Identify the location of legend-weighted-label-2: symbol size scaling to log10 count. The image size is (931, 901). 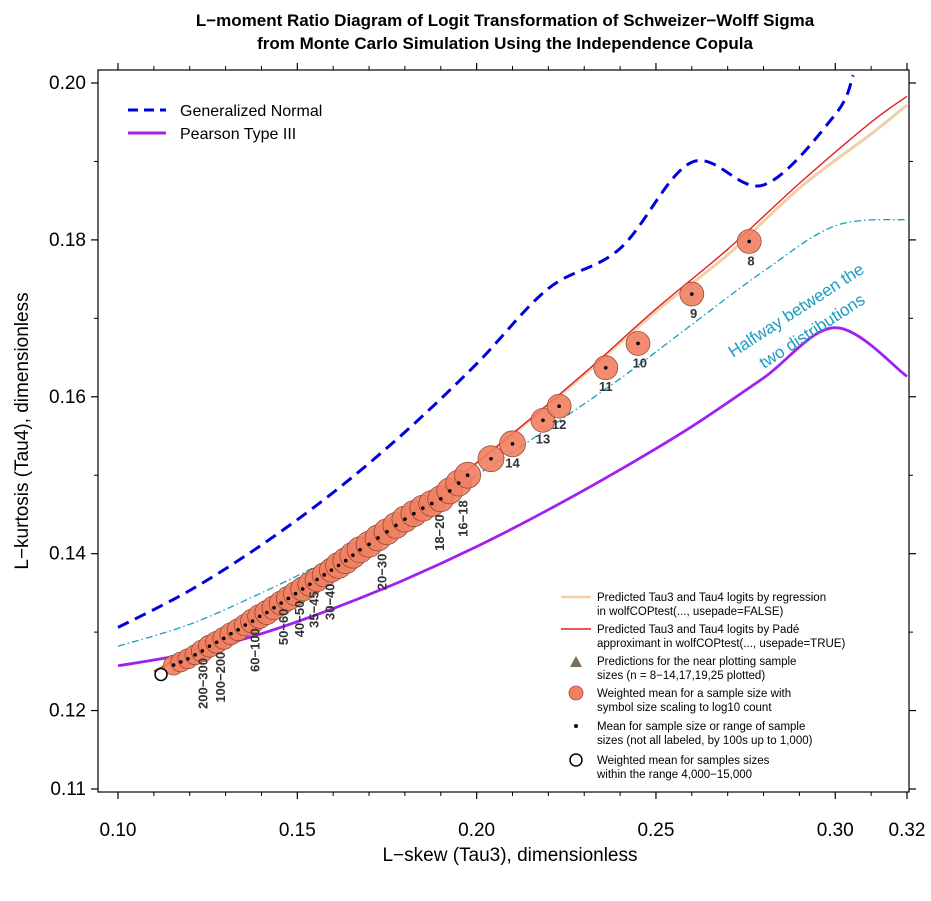
(684, 708).